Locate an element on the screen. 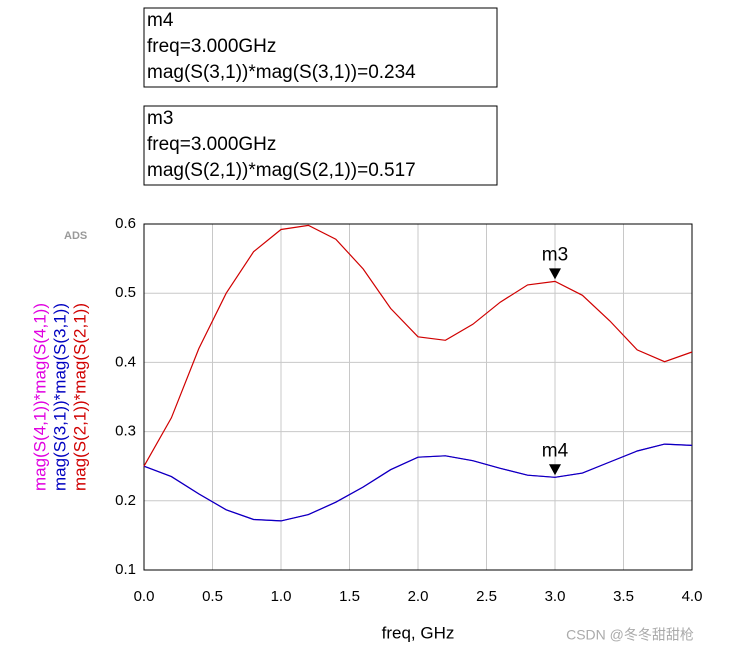  y-tick-label: 0.5 is located at coordinates (125, 292).